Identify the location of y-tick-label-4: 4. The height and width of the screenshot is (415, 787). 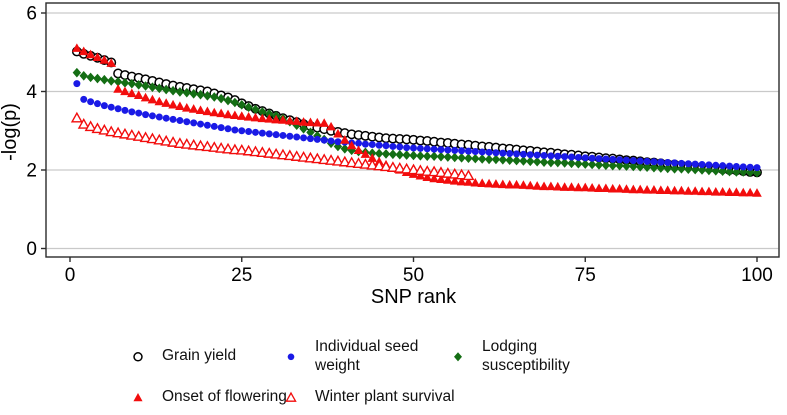
(31, 92).